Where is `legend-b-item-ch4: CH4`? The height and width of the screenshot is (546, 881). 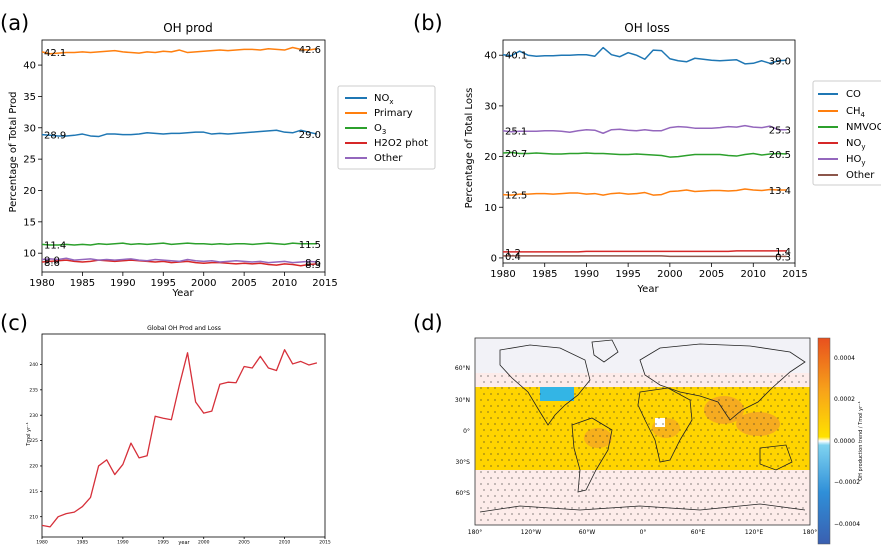
legend-b-item-ch4: CH4 is located at coordinates (842, 112).